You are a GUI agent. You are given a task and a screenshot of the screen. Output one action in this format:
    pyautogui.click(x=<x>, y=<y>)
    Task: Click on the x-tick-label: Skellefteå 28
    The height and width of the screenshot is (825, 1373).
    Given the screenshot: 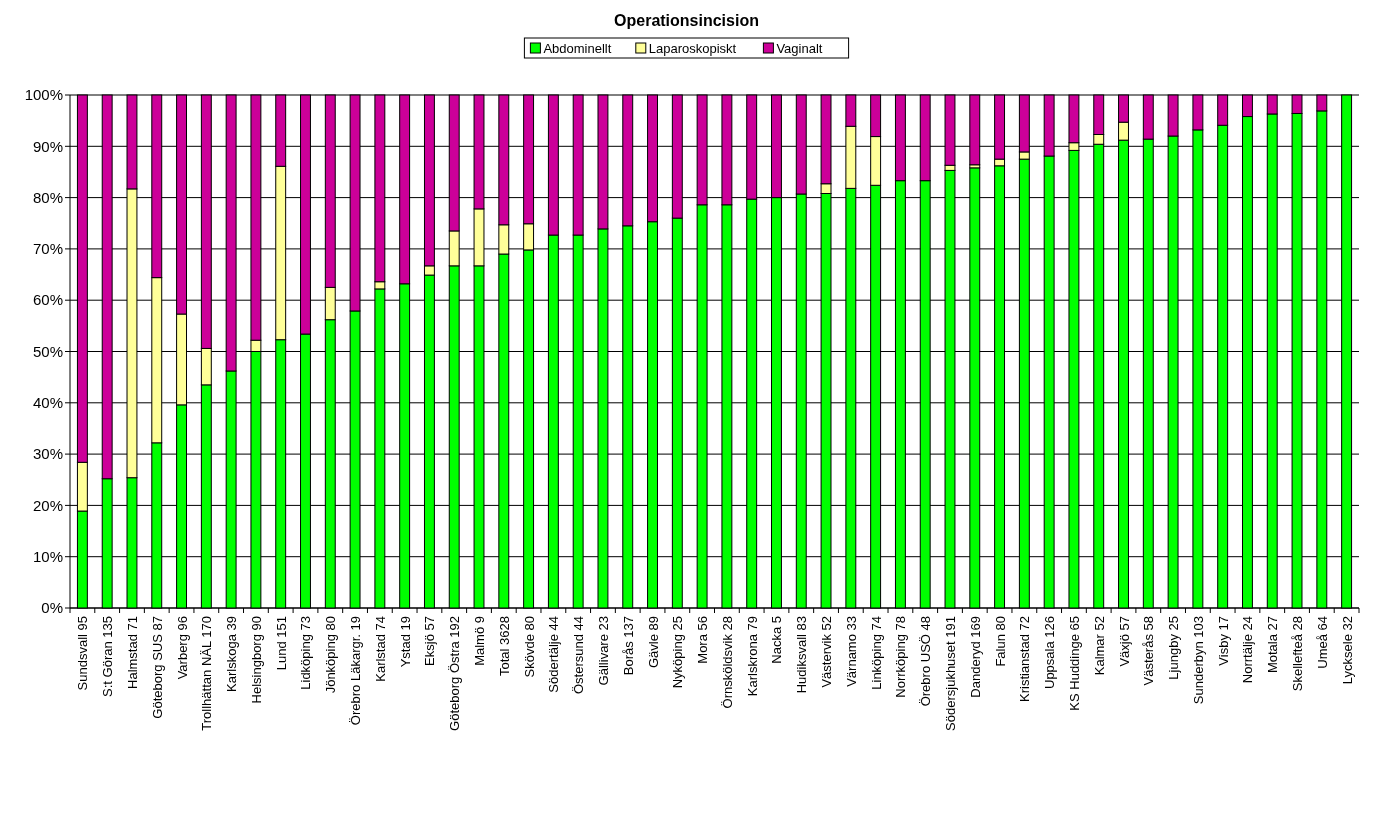 What is the action you would take?
    pyautogui.click(x=1298, y=654)
    